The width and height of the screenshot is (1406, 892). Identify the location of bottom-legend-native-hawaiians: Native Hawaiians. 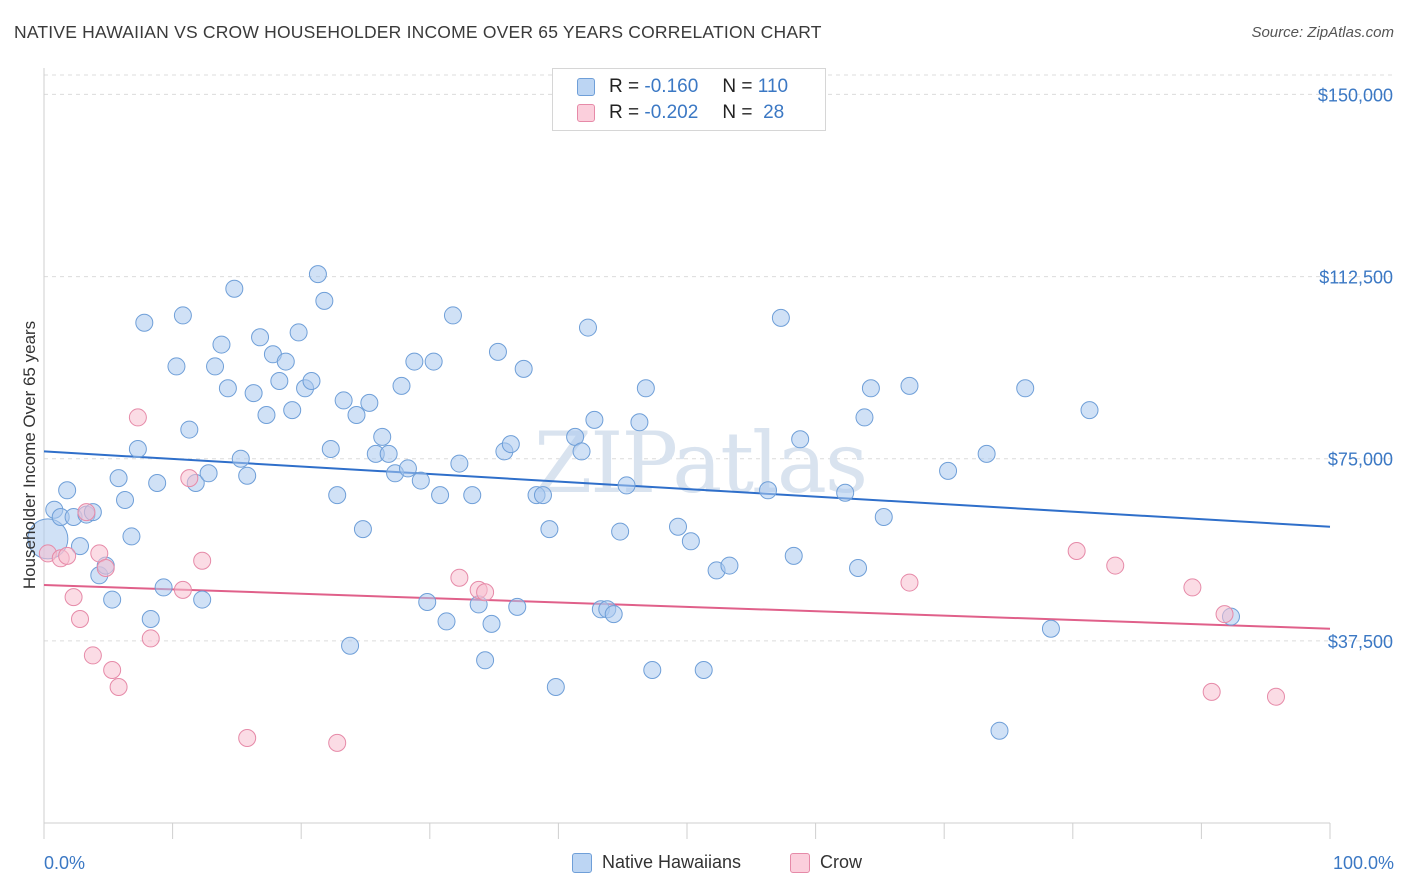
(656, 862).